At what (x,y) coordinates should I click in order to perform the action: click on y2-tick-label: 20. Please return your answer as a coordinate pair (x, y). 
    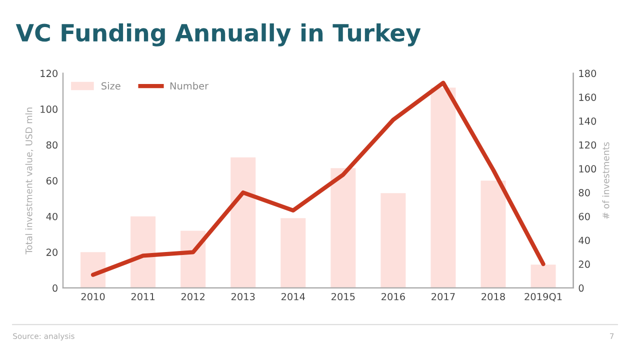
    Looking at the image, I should click on (584, 264).